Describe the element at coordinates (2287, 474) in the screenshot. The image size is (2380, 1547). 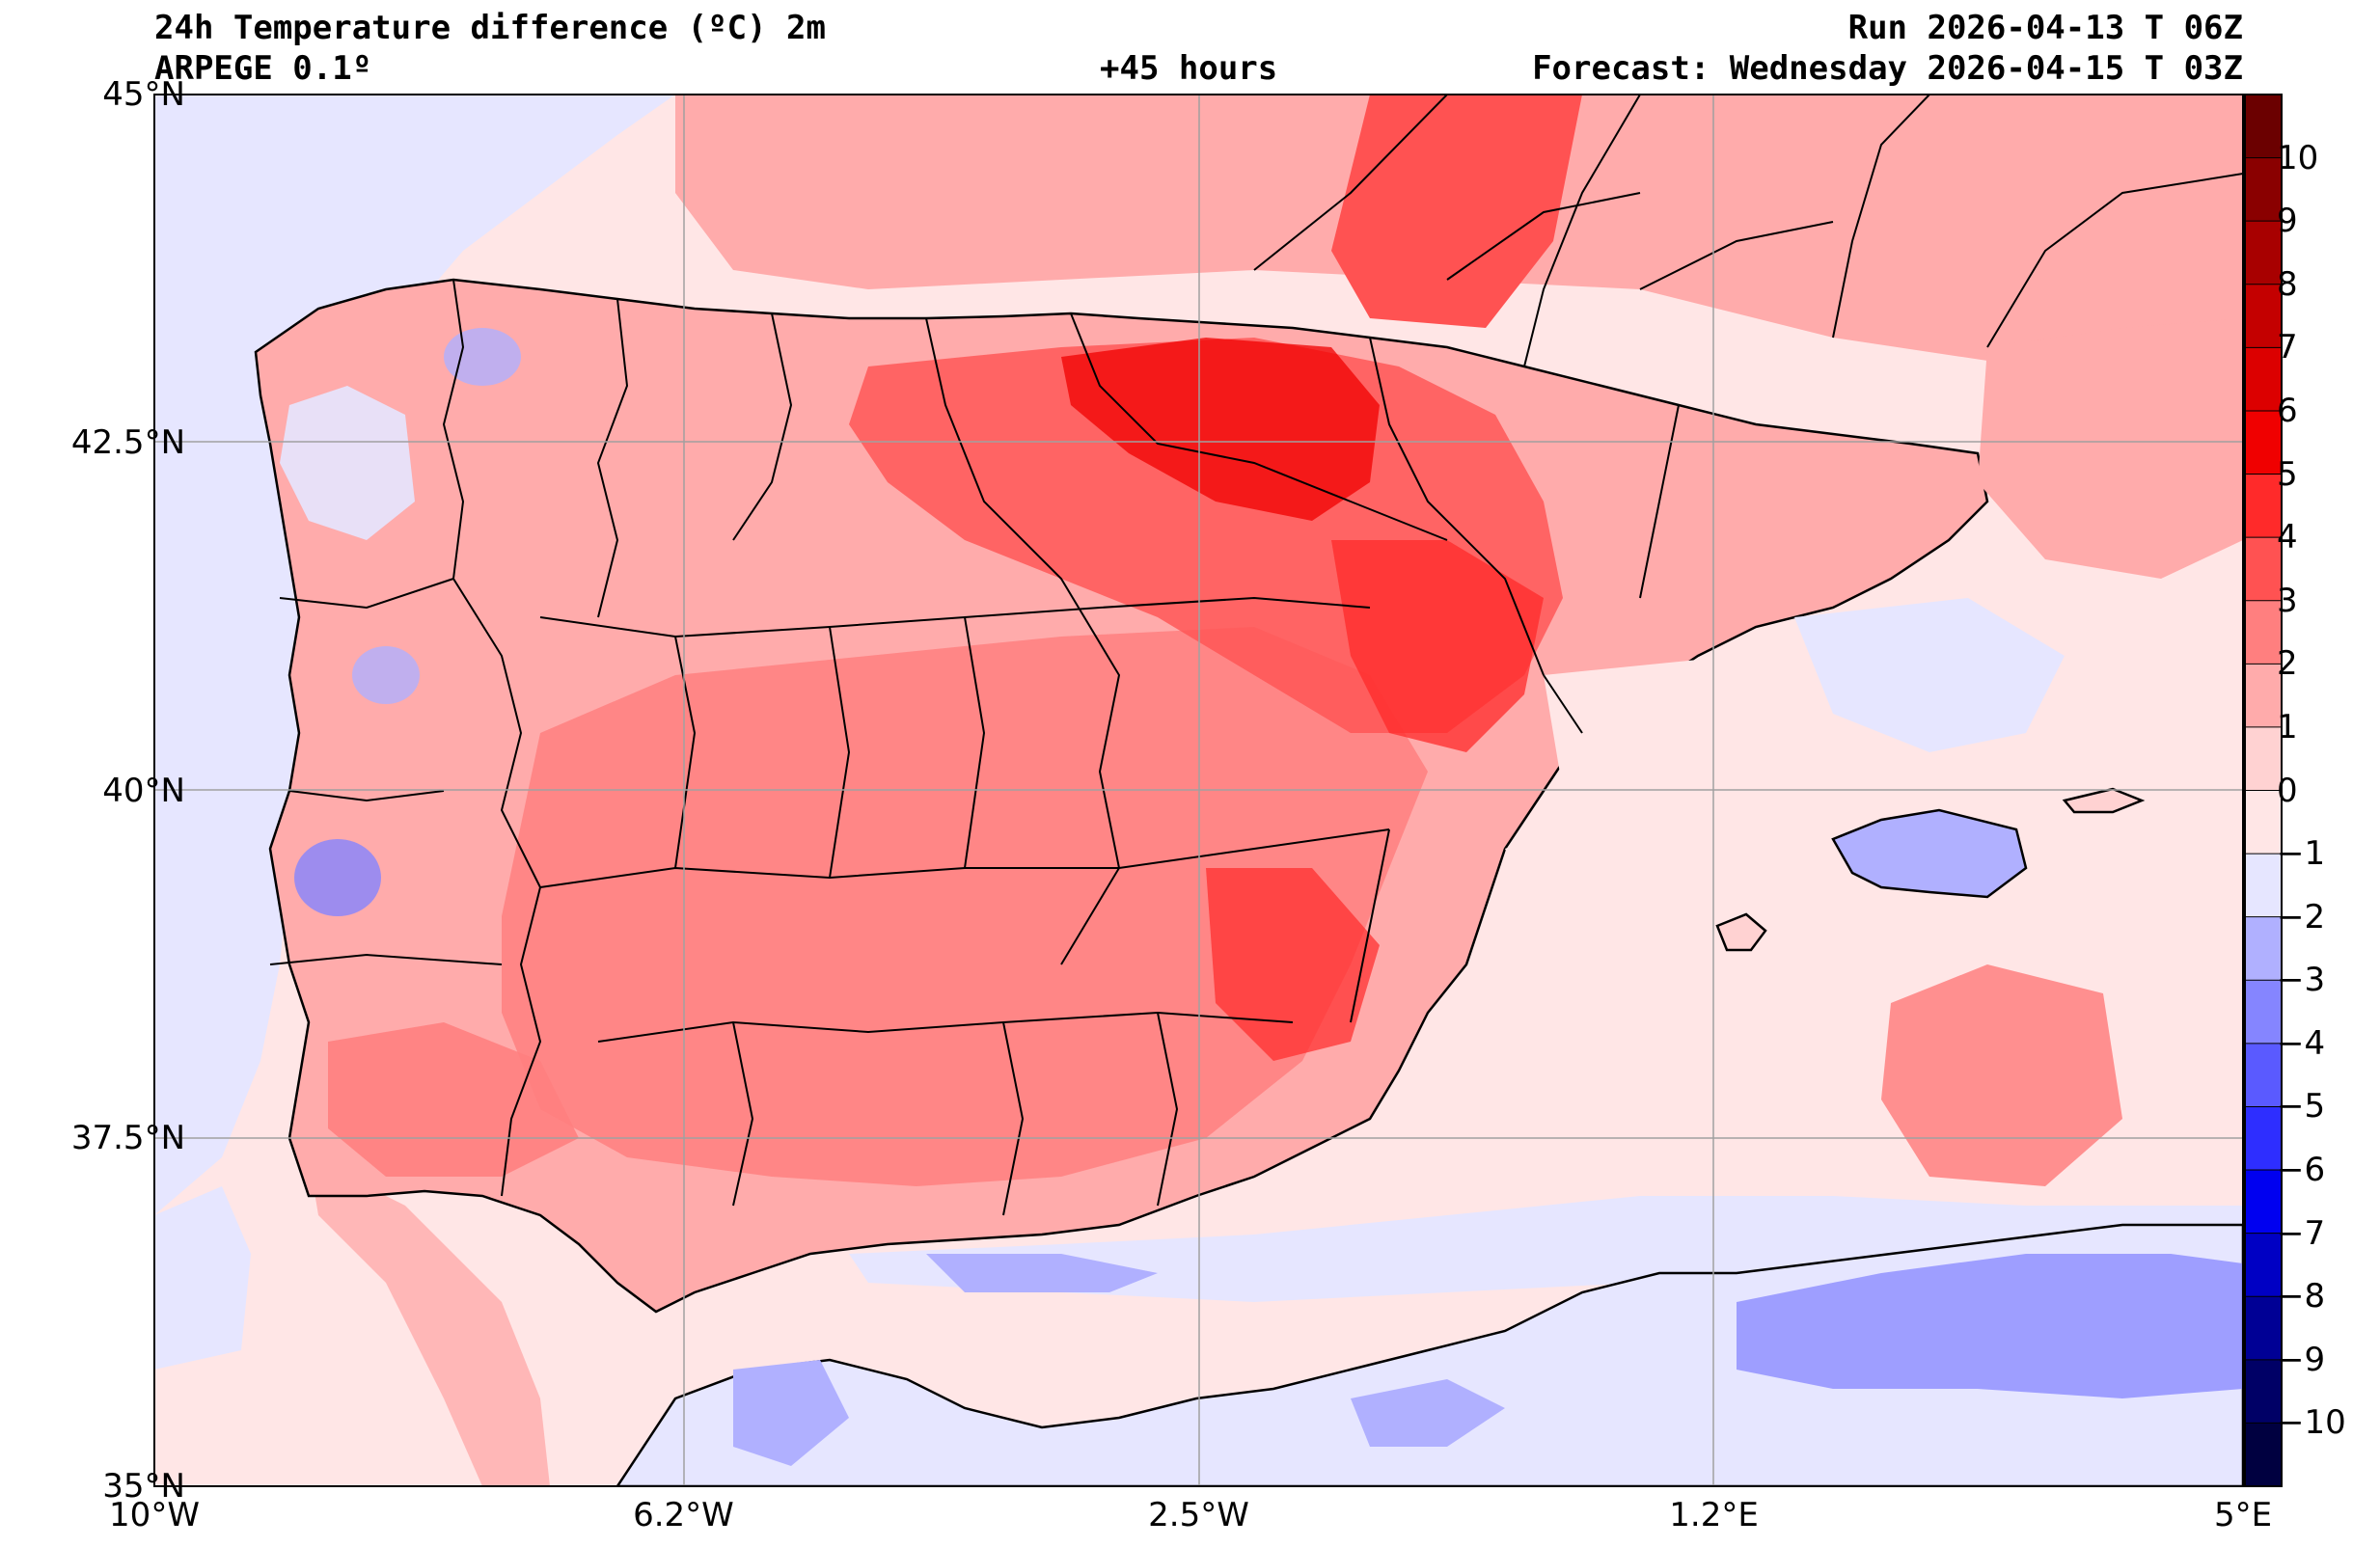
I see `colorbar-tick-label: 5` at that location.